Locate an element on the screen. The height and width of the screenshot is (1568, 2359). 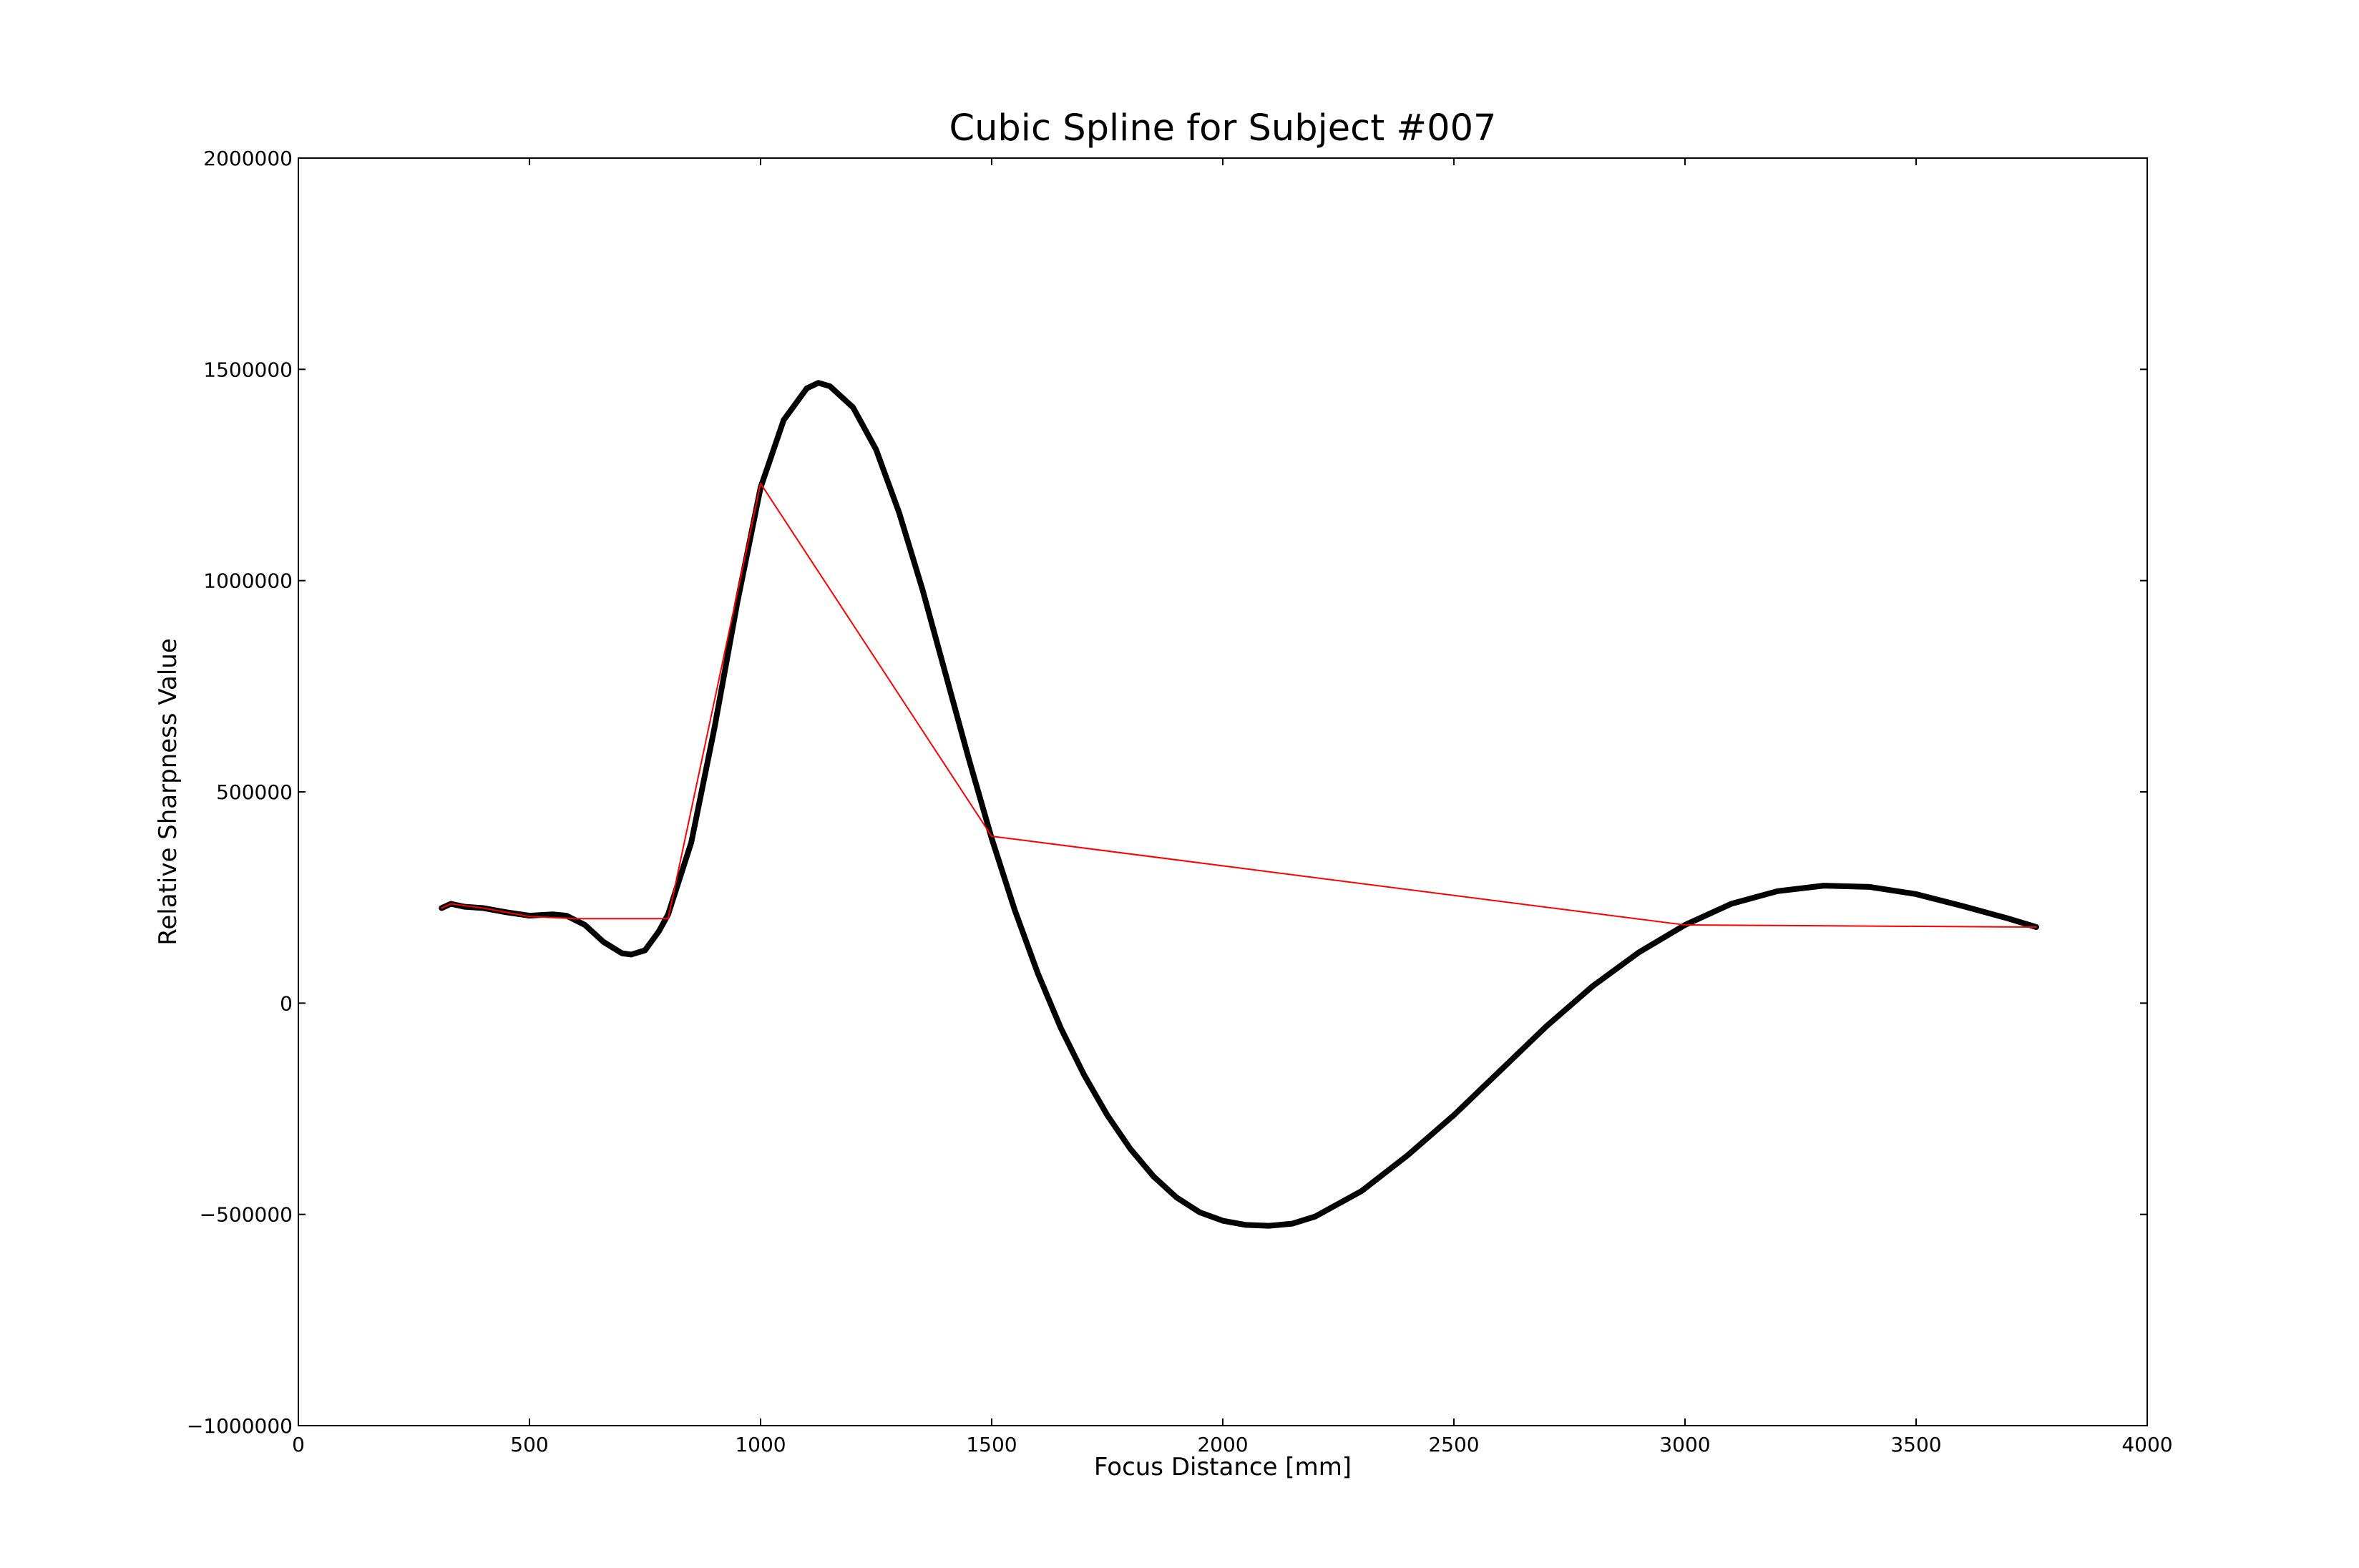
x-tick-label: 2500 is located at coordinates (1453, 1445).